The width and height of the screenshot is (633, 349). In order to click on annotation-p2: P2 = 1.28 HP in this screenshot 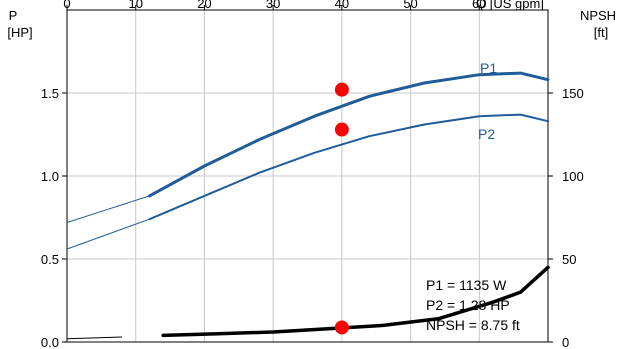, I will do `click(468, 305)`.